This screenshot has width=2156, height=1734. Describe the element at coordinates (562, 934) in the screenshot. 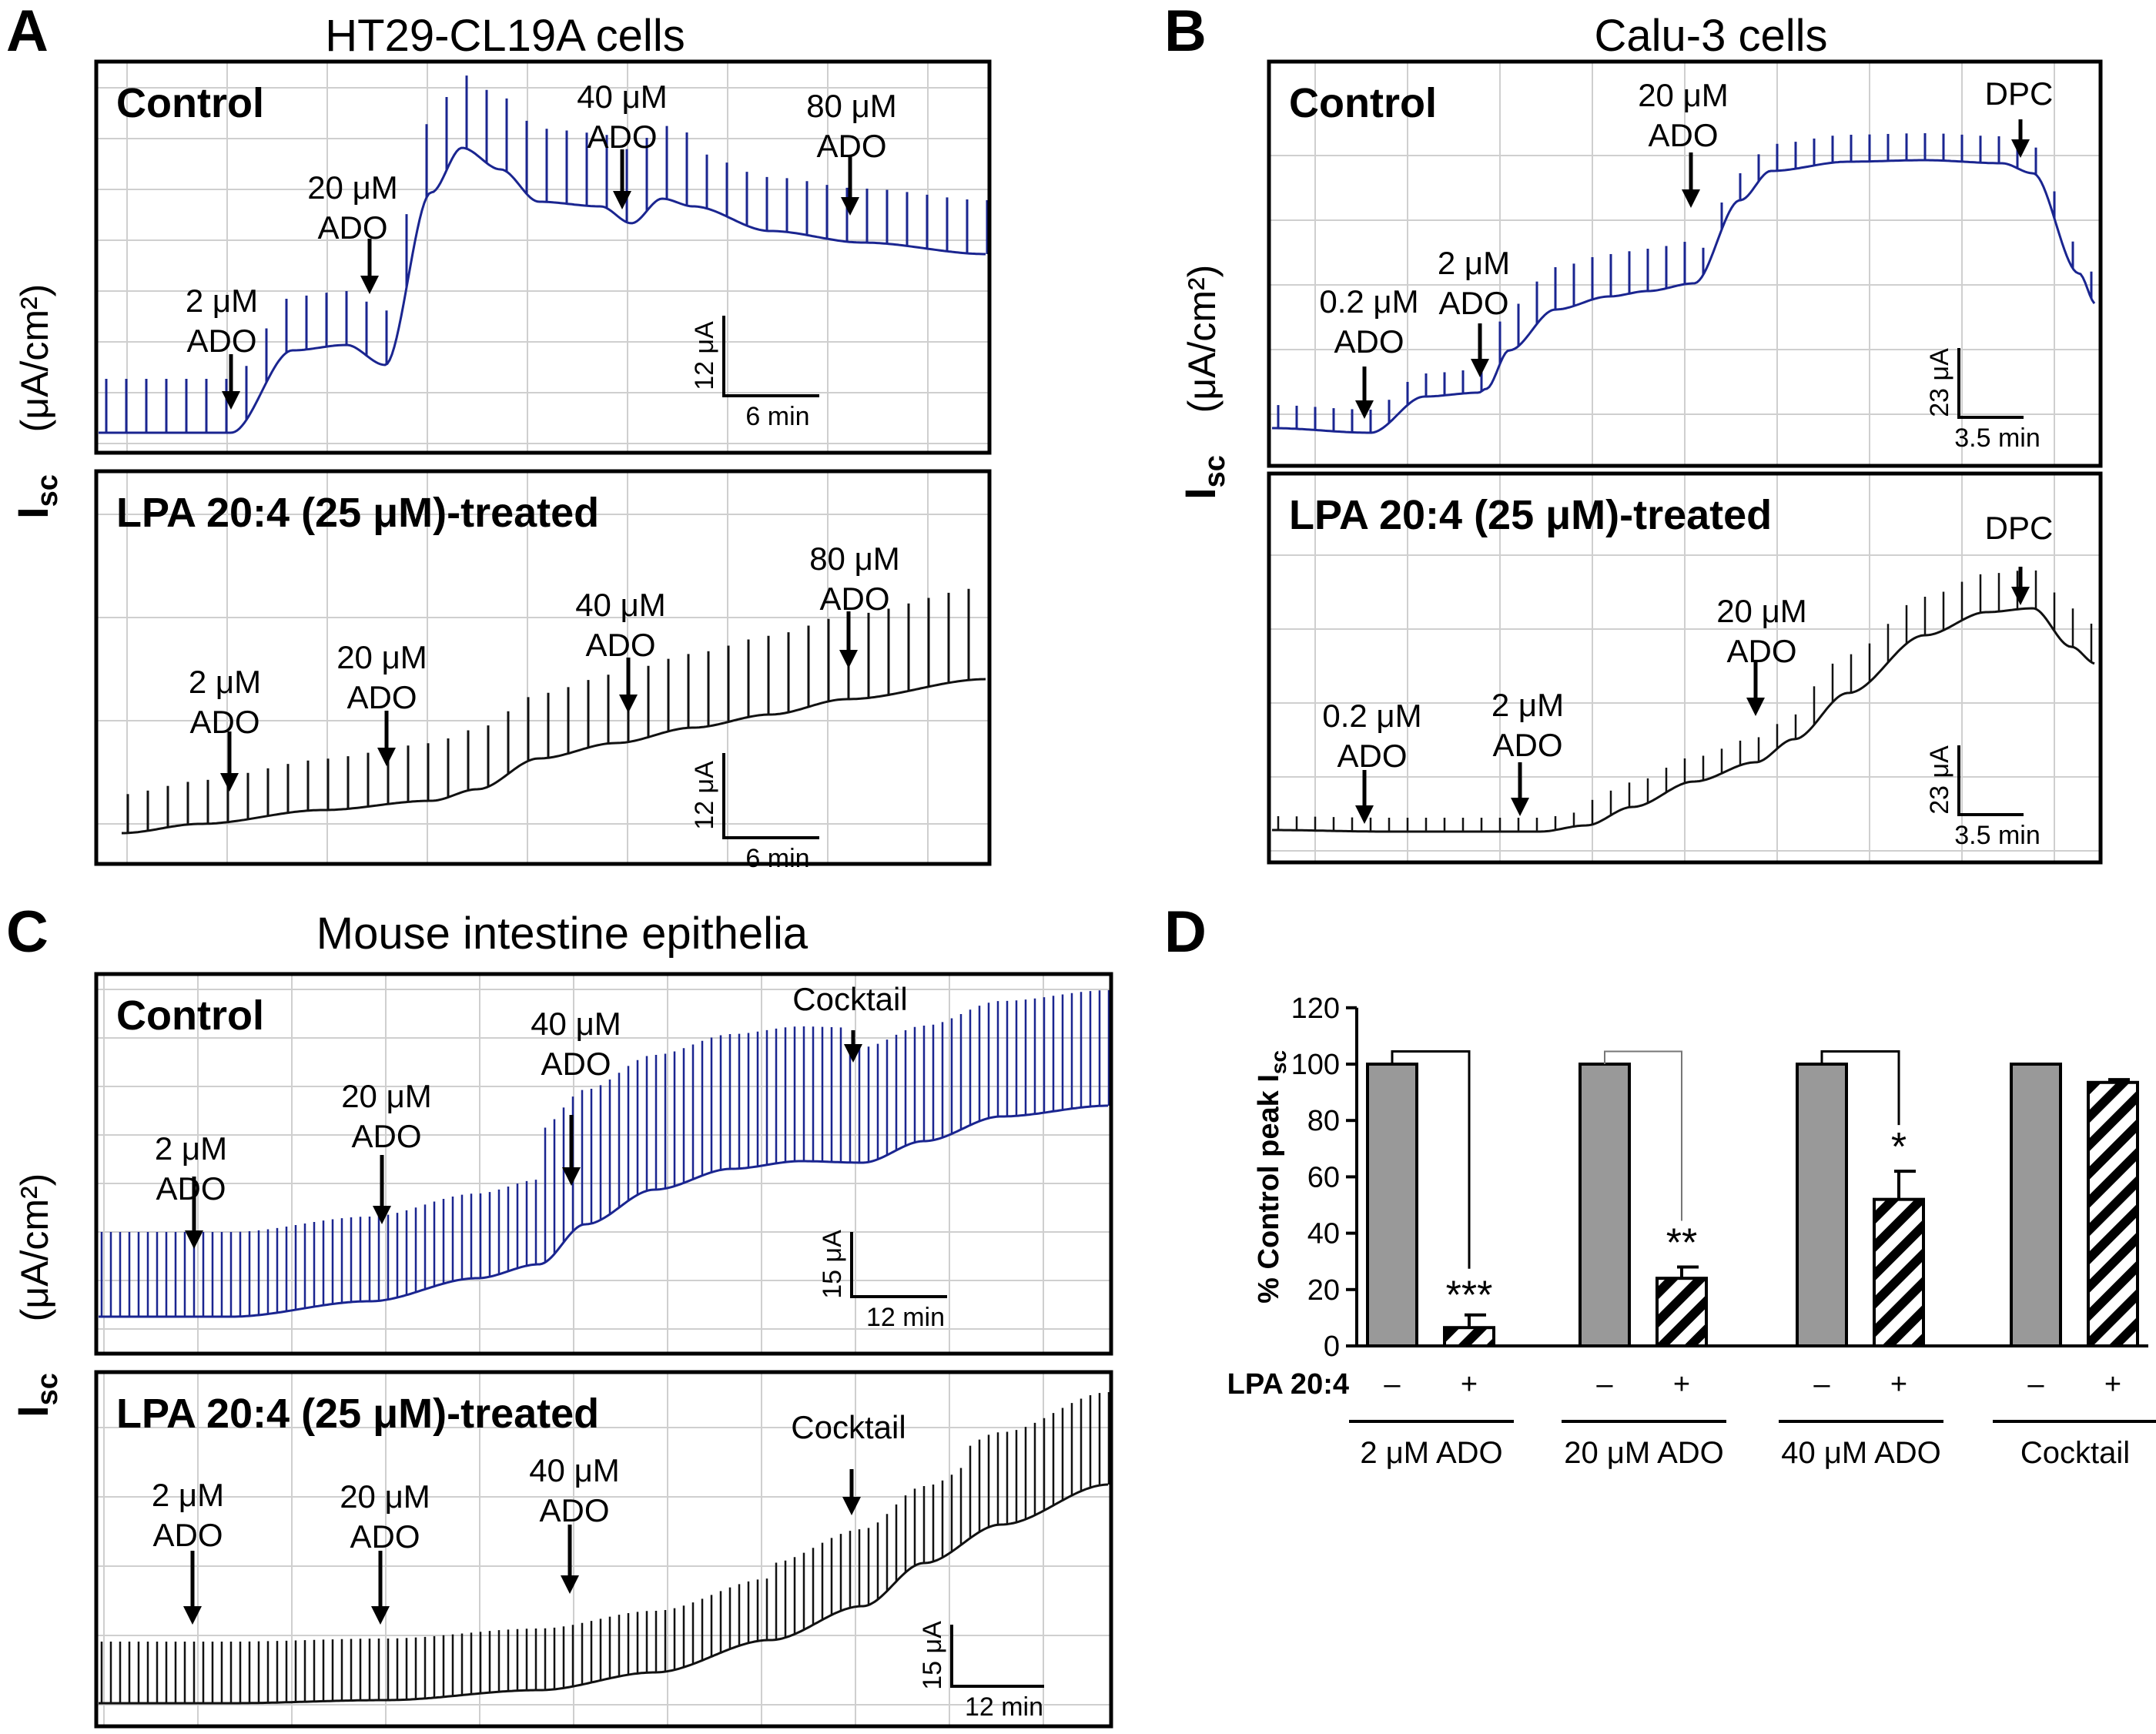

I see `panel-c-title: Mouse intestine epithelia` at that location.